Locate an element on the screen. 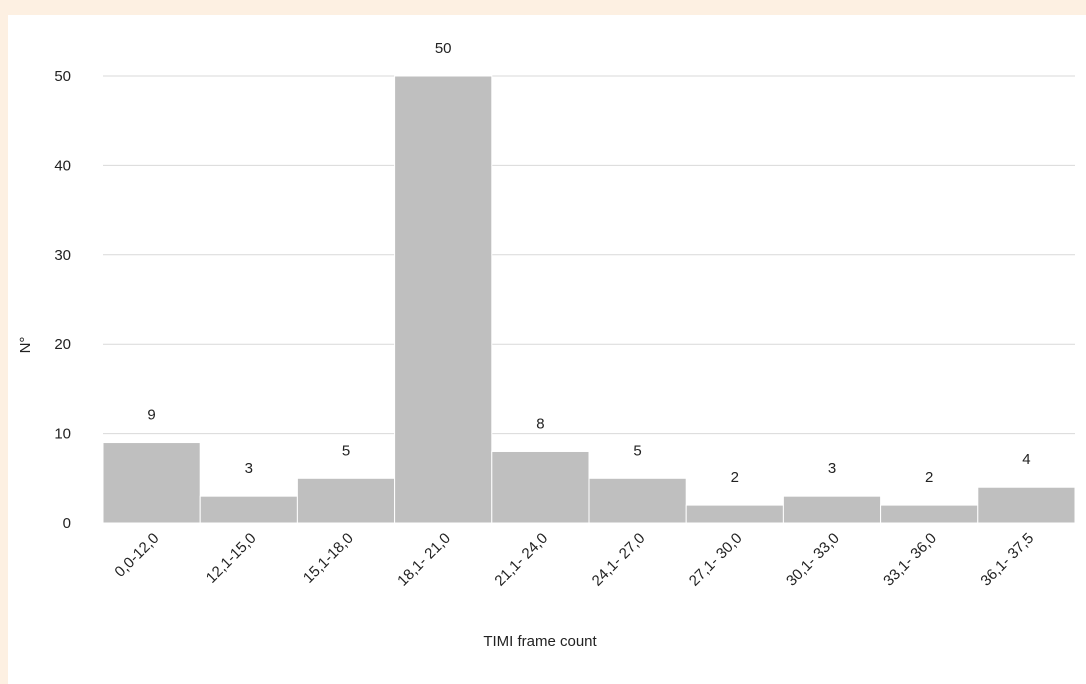 The height and width of the screenshot is (684, 1086). y-axis-title: N° is located at coordinates (25, 345).